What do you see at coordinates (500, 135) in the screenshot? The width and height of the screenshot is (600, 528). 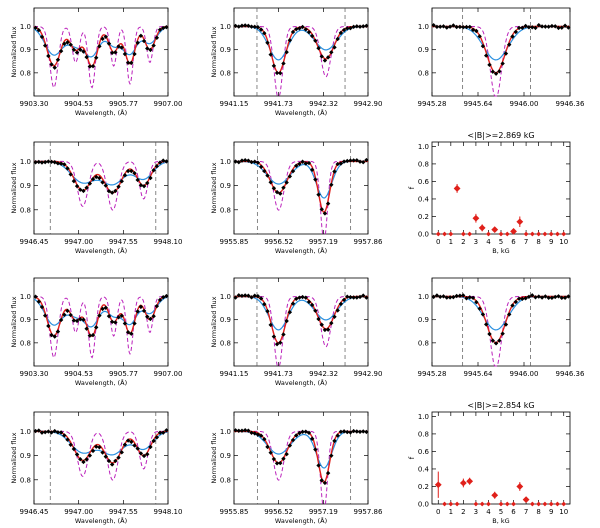 I see `panel-title: <|B|>=2.869 kG` at bounding box center [500, 135].